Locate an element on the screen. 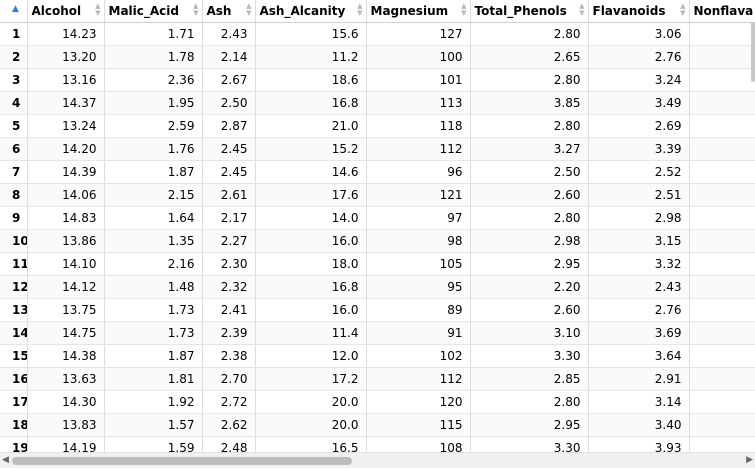 This screenshot has height=468, width=755. table-row: 5 13.24 2.59 2.87 21.0 118 2.80 2.69 is located at coordinates (377, 126).